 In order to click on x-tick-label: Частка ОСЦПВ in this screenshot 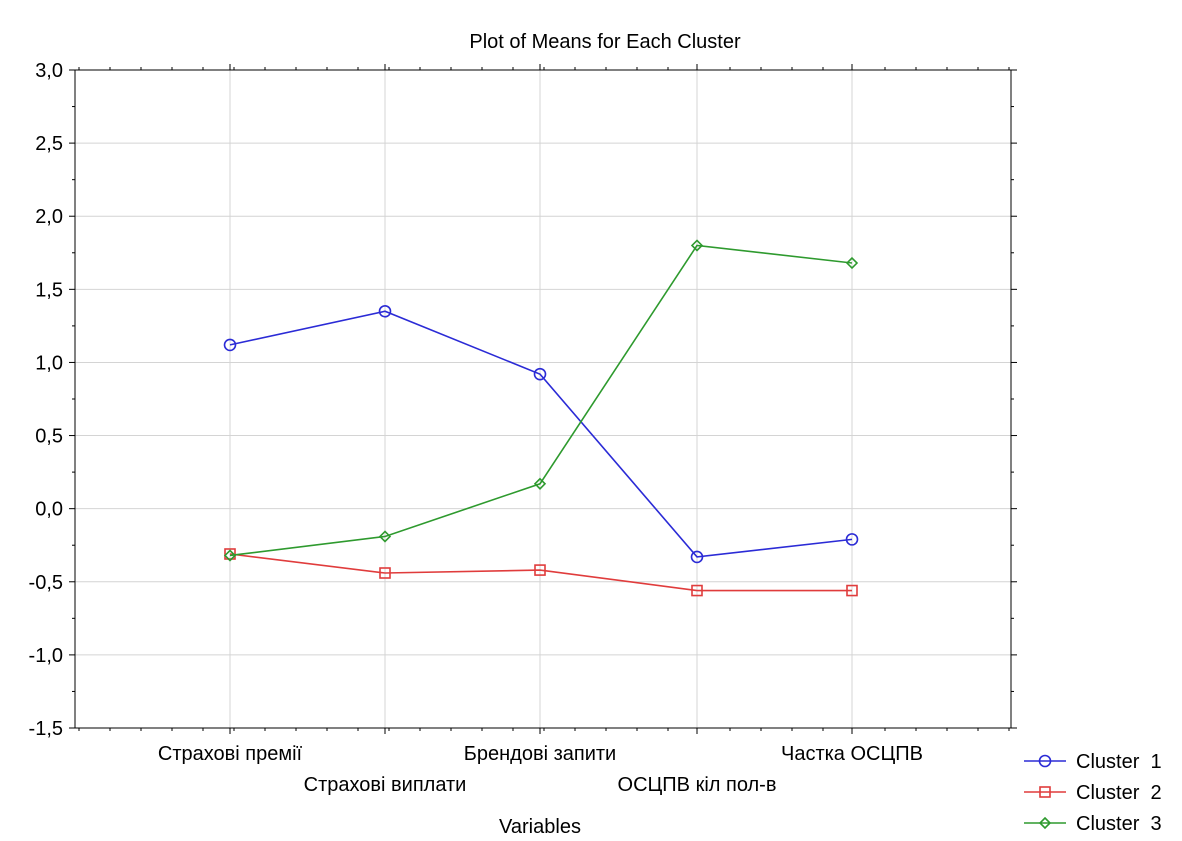, I will do `click(852, 754)`.